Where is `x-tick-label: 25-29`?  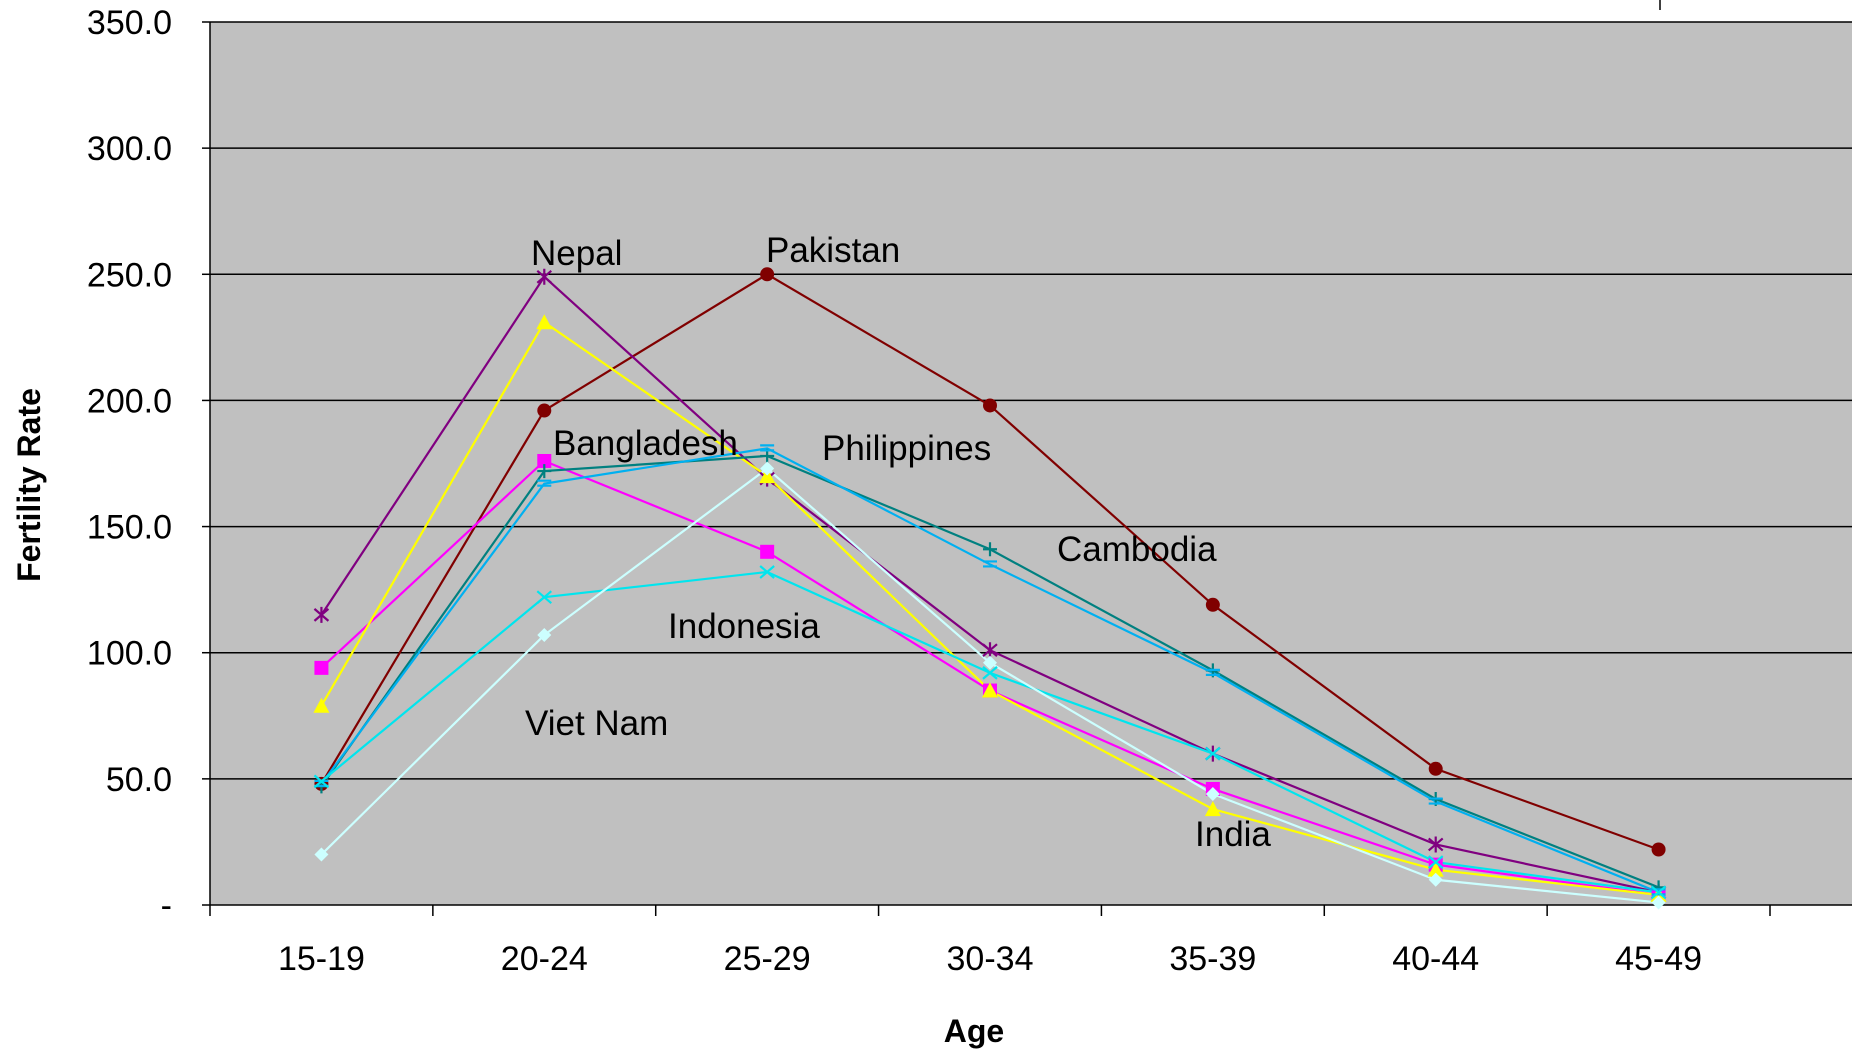
x-tick-label: 25-29 is located at coordinates (767, 959).